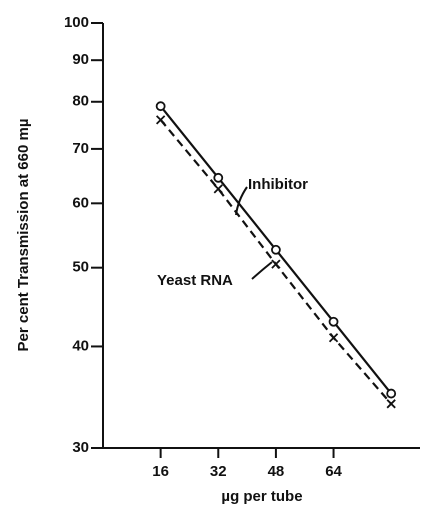  I want to click on y-tick-label: 40, so click(80, 345).